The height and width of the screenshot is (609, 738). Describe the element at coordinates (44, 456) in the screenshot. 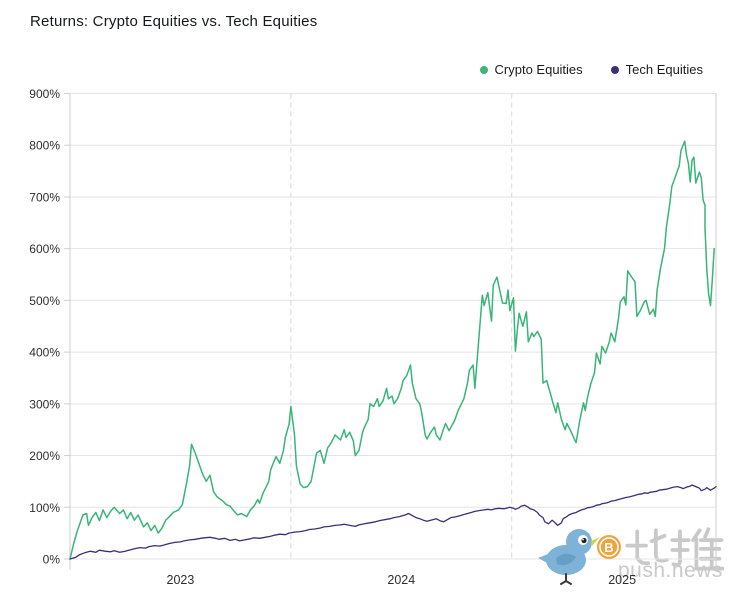

I see `y-axis-label: 200%` at that location.